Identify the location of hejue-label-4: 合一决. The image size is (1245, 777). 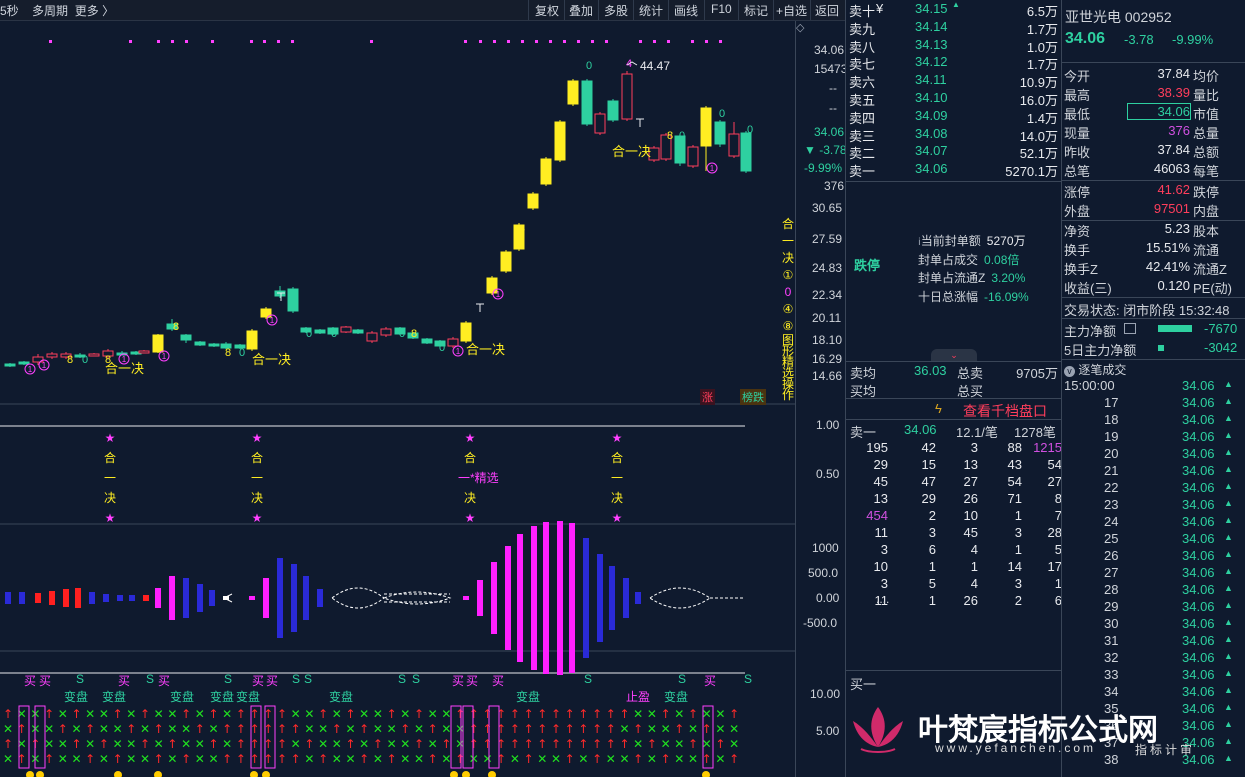
(632, 151).